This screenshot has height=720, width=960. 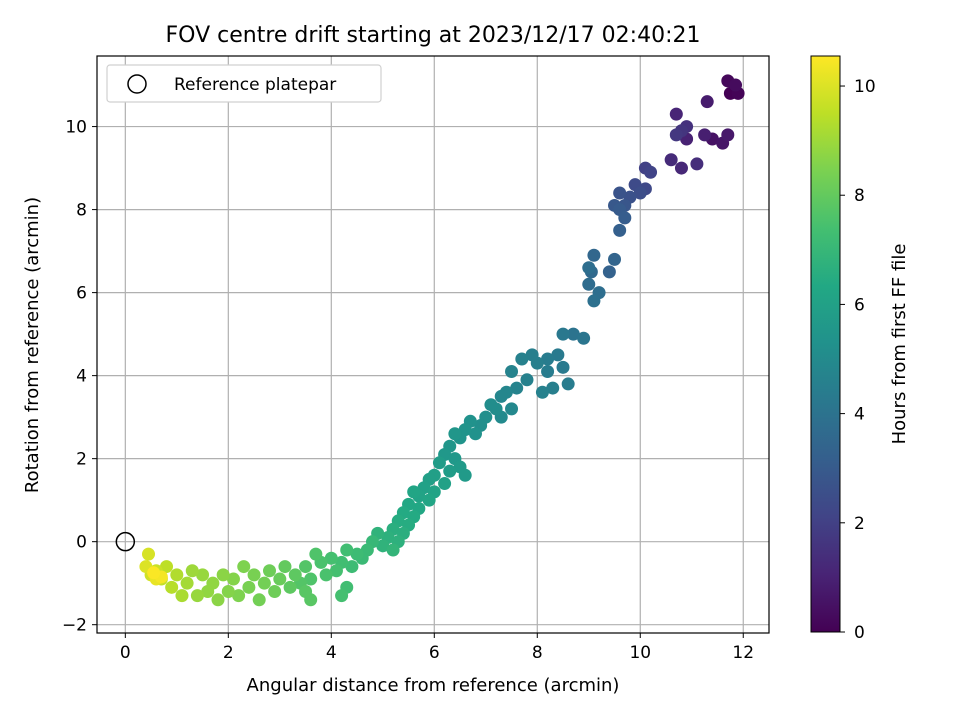 I want to click on x-tick-label: 2, so click(x=228, y=653).